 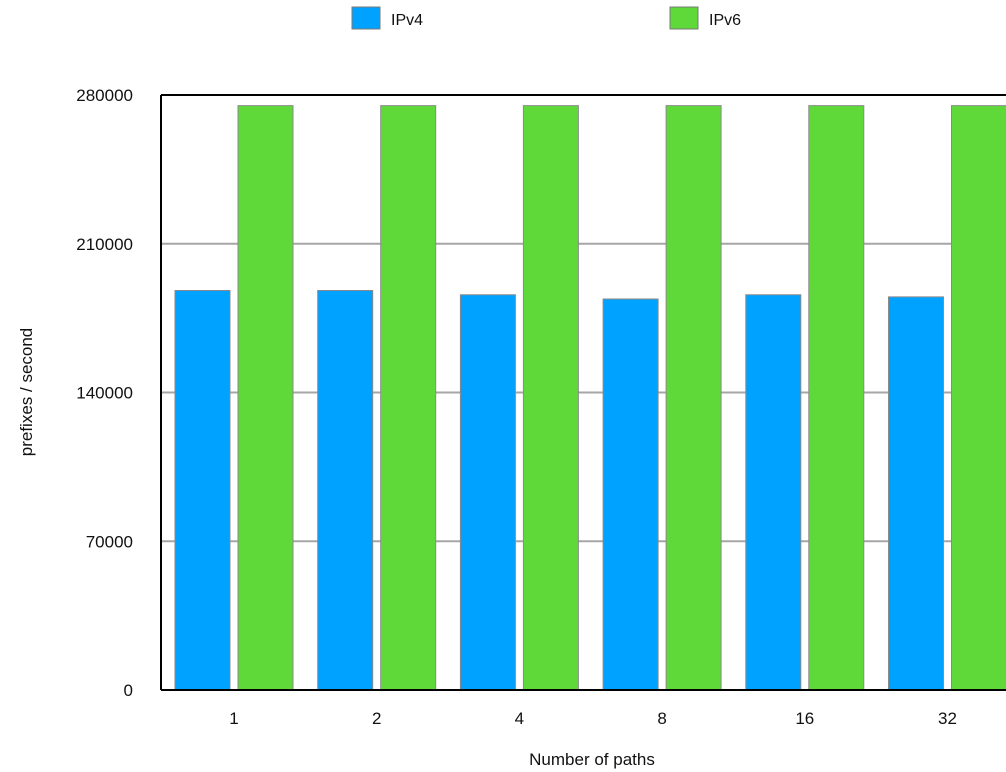 What do you see at coordinates (804, 718) in the screenshot?
I see `x-tick-label: 16` at bounding box center [804, 718].